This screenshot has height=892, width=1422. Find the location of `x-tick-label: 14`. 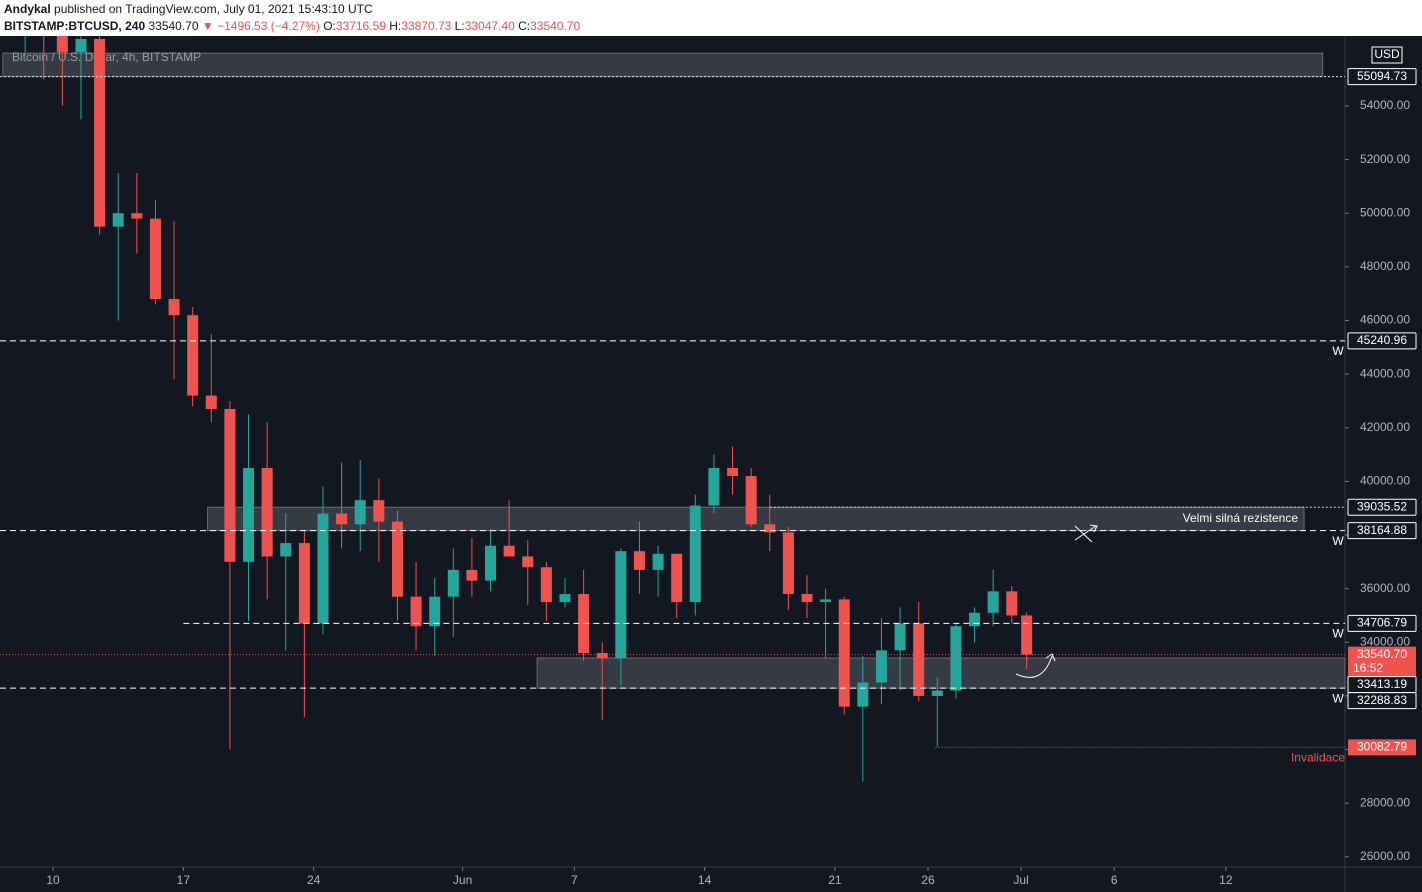

x-tick-label: 14 is located at coordinates (705, 880).